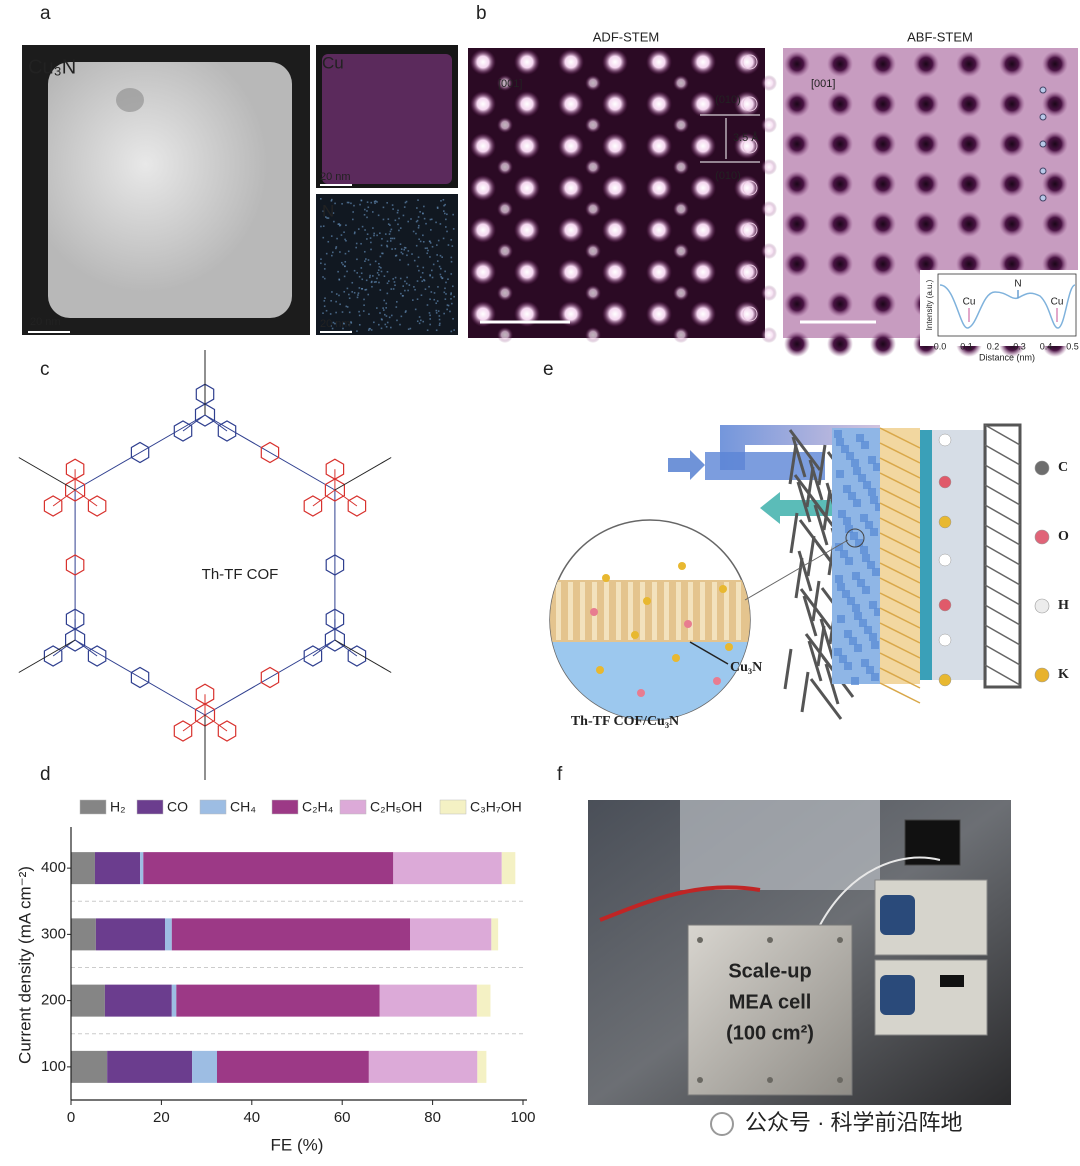 This screenshot has height=1166, width=1080. I want to click on atom-marker, so click(750, 188).